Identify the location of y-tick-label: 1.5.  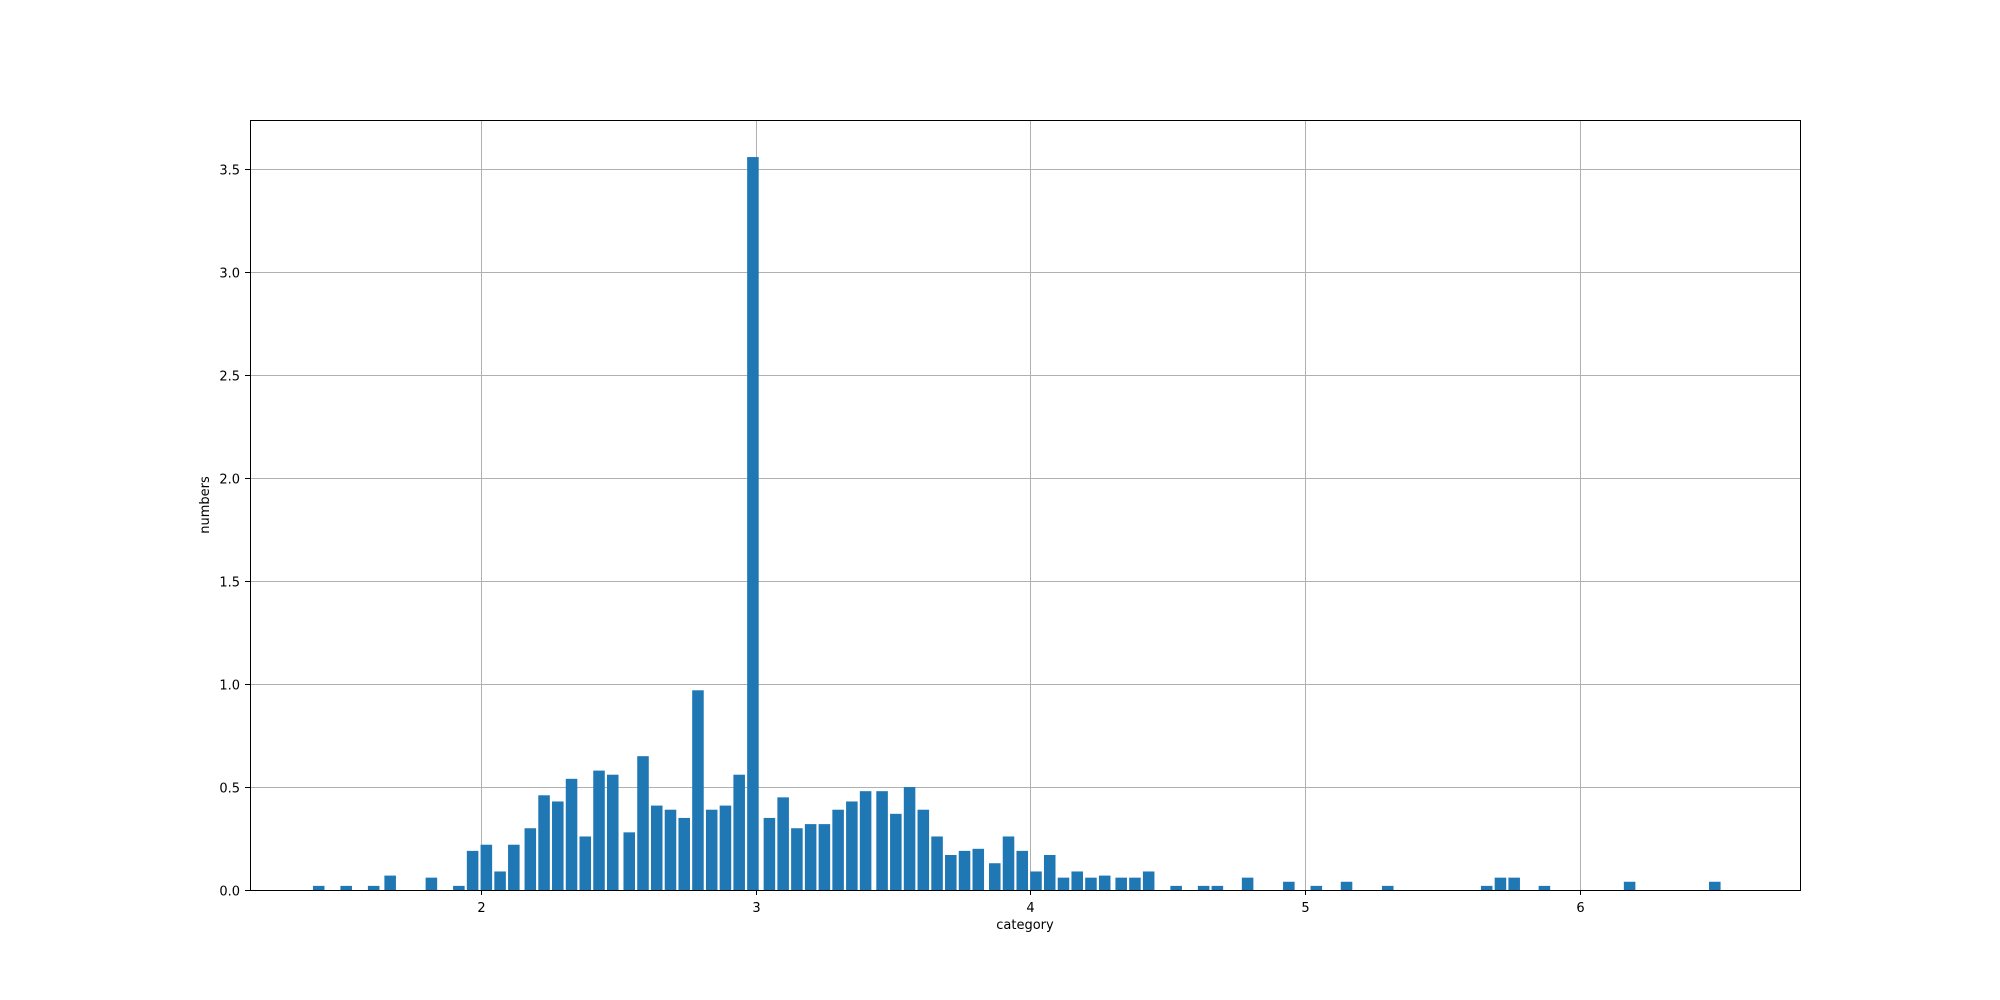
(229, 583).